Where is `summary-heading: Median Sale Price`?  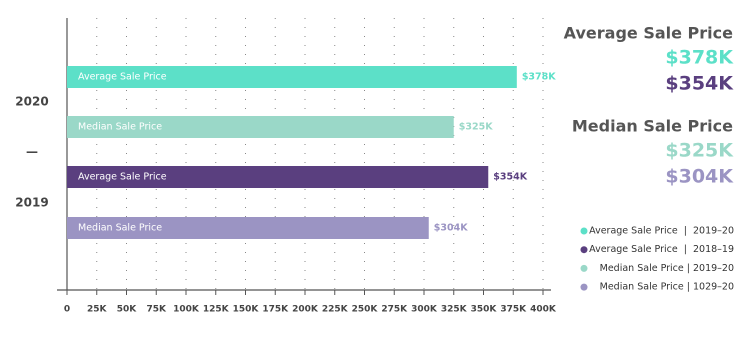 summary-heading: Median Sale Price is located at coordinates (652, 126).